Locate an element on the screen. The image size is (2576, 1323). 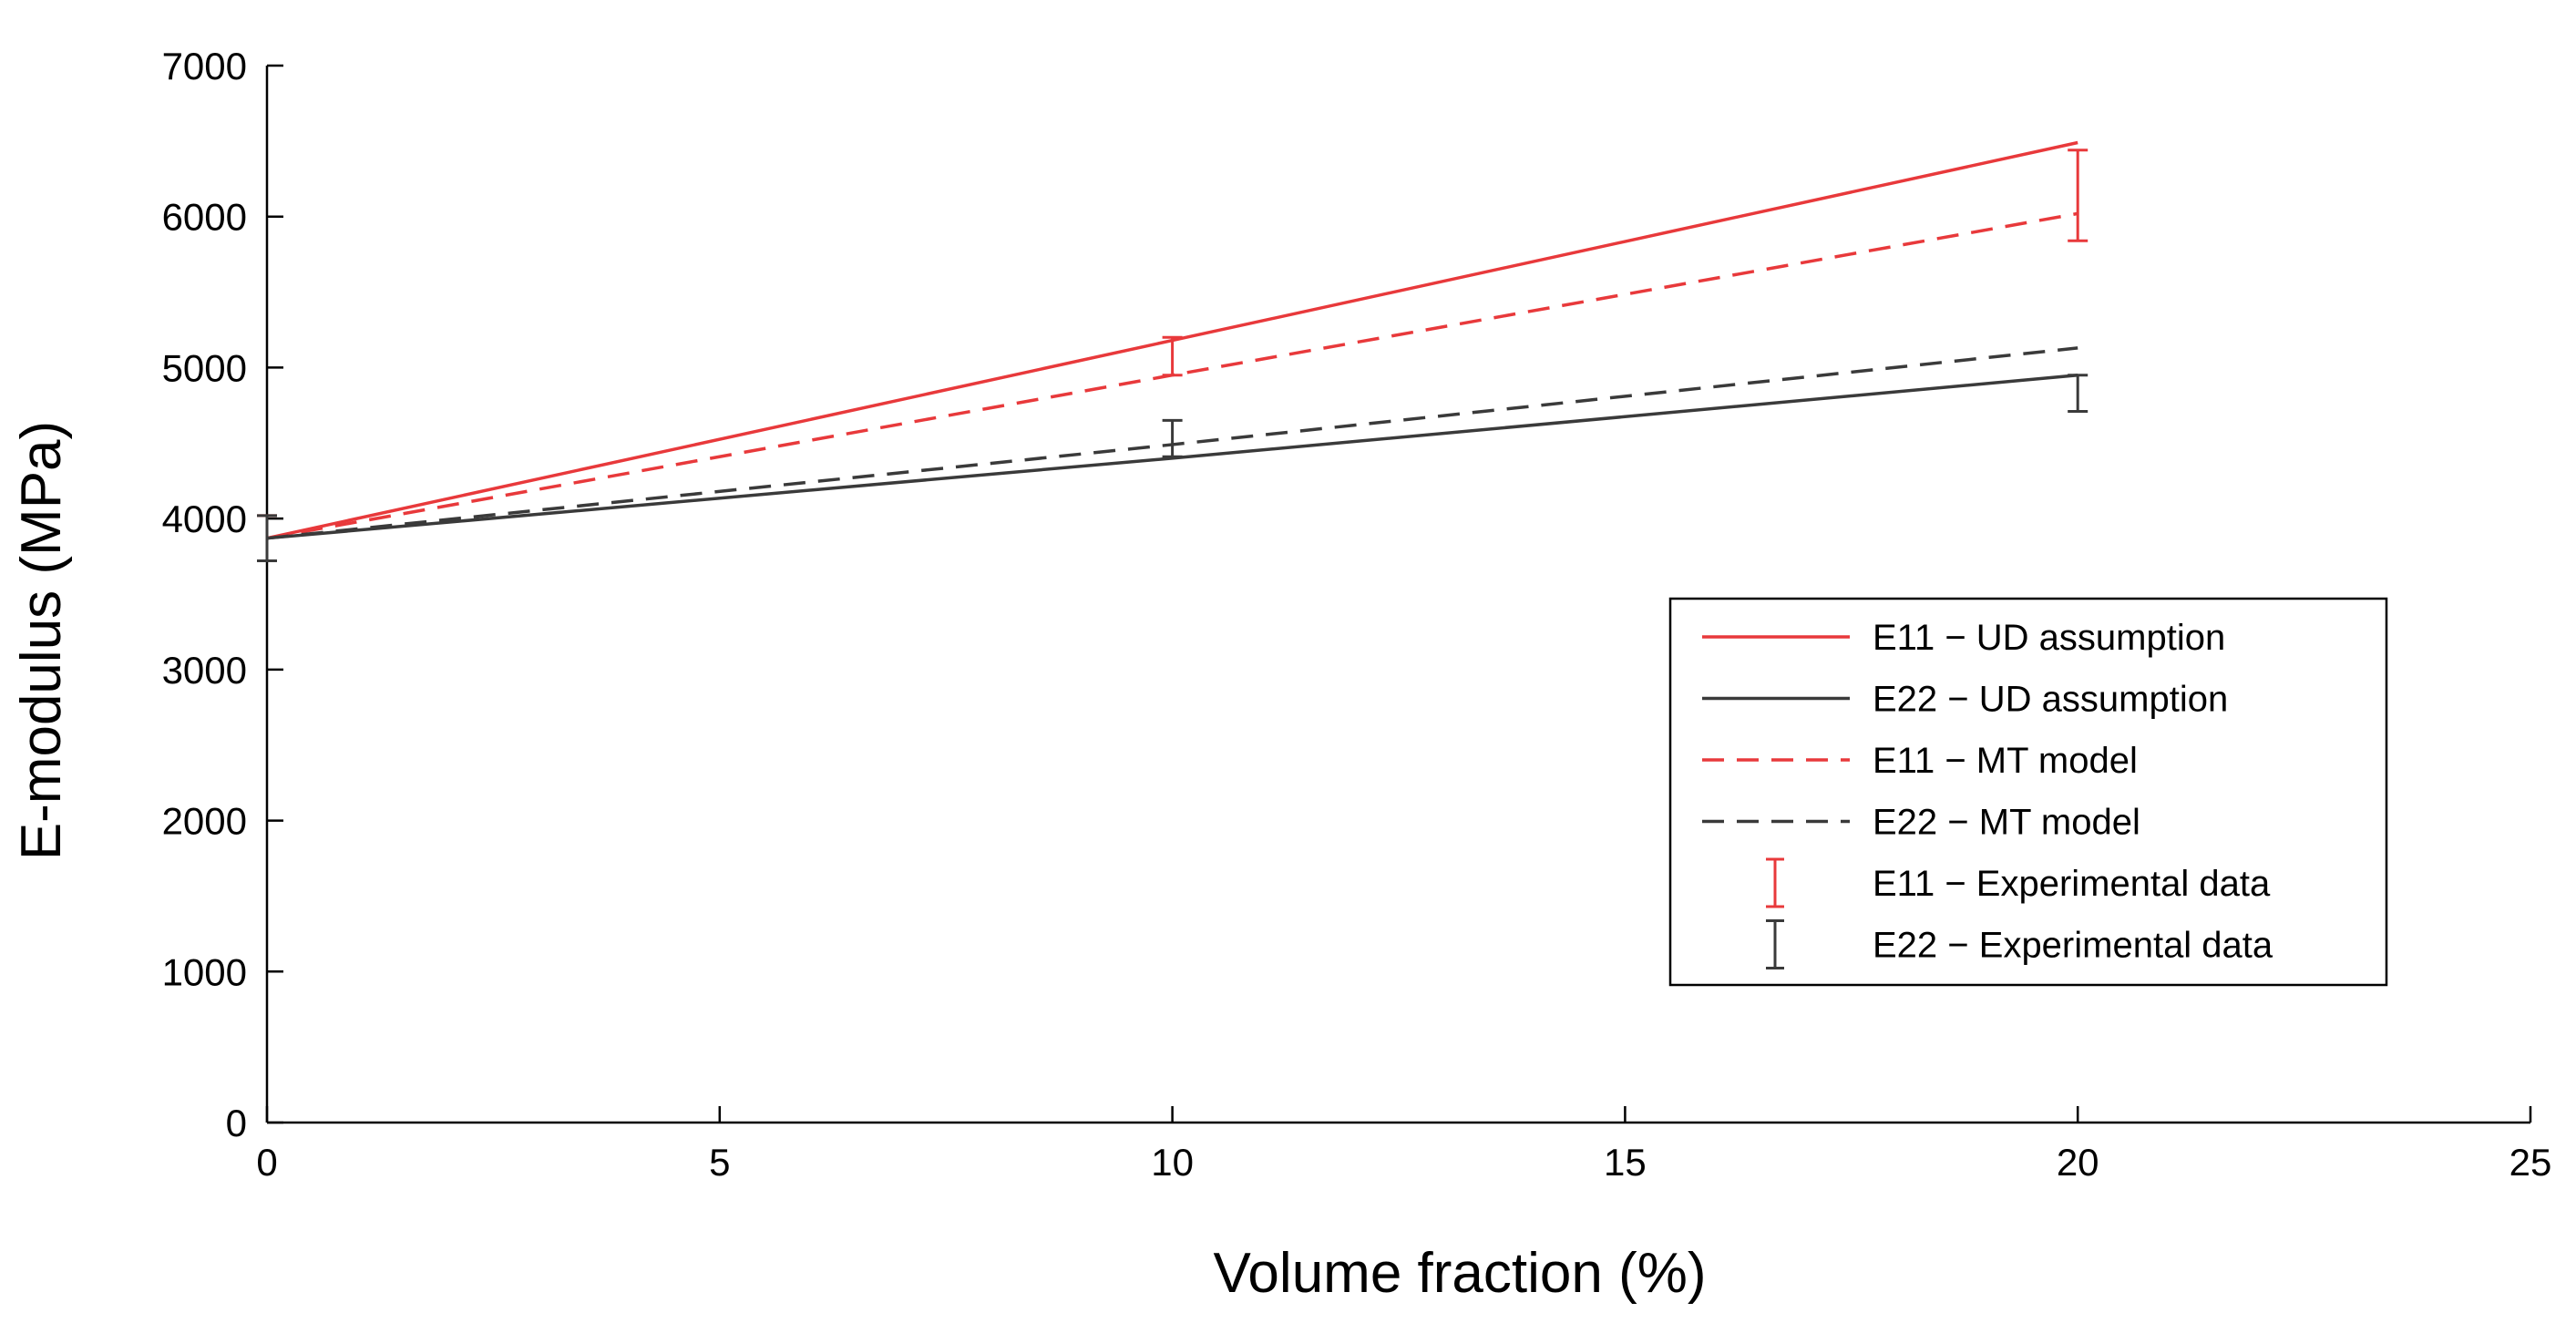
legend-item: E22 − Experimental data is located at coordinates (2020, 944).